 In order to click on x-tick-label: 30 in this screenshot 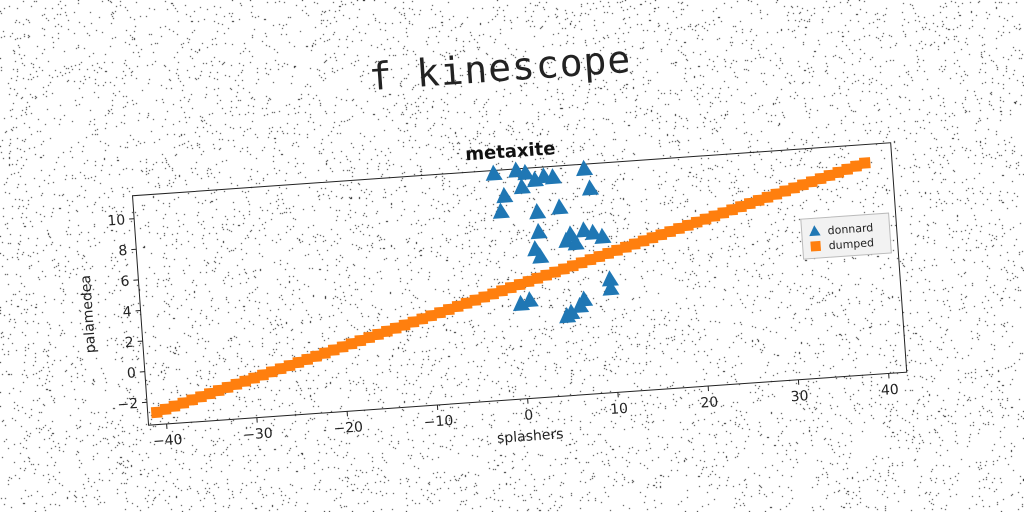, I will do `click(799, 396)`.